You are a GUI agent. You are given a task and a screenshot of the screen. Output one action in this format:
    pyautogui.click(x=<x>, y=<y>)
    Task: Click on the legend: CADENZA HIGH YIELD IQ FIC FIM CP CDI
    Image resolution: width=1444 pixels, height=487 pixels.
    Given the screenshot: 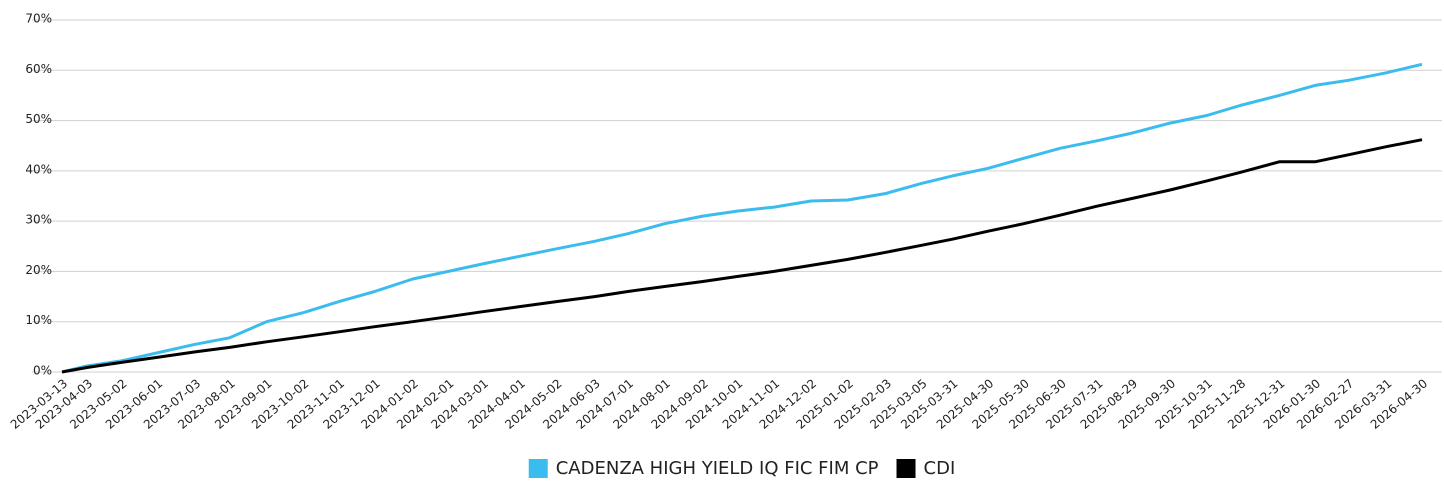 What is the action you would take?
    pyautogui.click(x=742, y=468)
    